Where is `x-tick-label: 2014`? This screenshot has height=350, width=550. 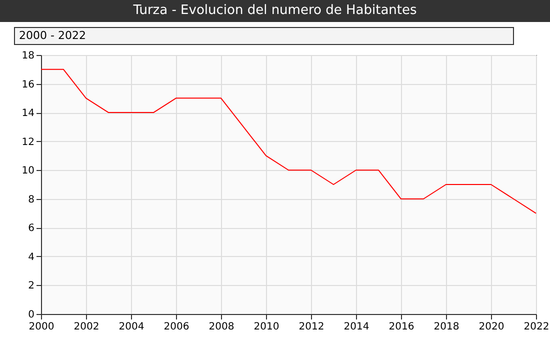 x-tick-label: 2014 is located at coordinates (357, 327).